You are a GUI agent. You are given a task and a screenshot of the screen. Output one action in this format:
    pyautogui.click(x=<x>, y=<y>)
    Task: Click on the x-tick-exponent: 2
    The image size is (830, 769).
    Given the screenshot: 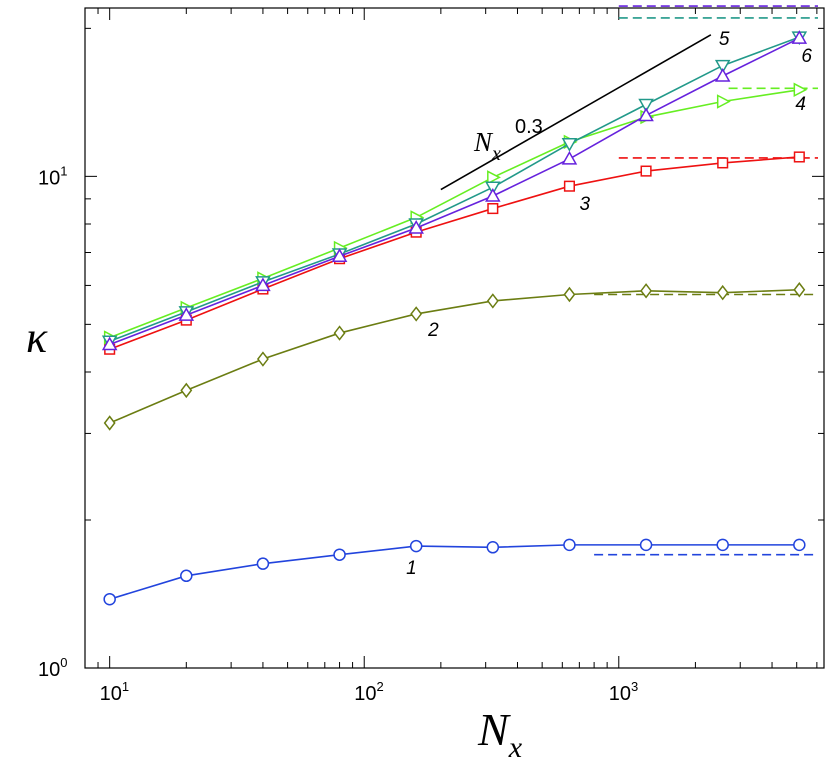 What is the action you would take?
    pyautogui.click(x=379, y=686)
    